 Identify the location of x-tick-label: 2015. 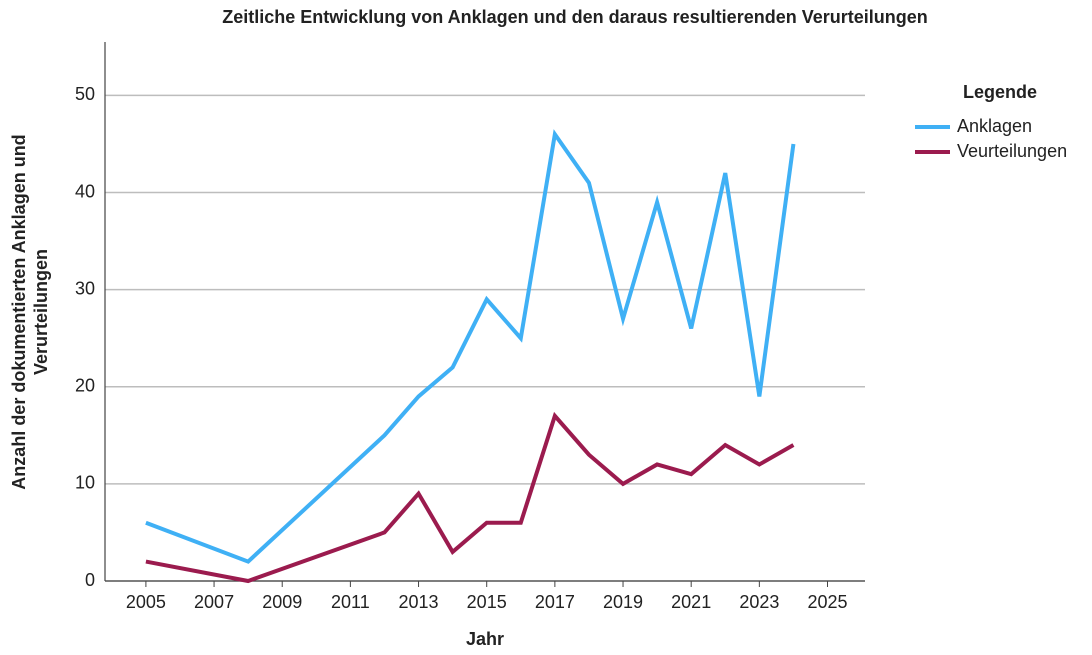
(487, 602).